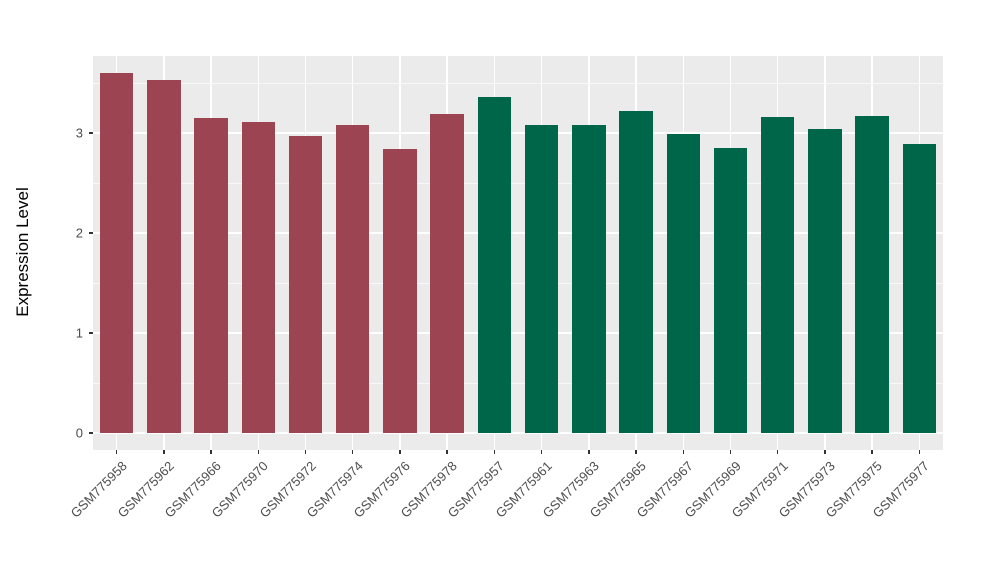 This screenshot has width=1000, height=580. What do you see at coordinates (494, 265) in the screenshot?
I see `bar-GSM775957` at bounding box center [494, 265].